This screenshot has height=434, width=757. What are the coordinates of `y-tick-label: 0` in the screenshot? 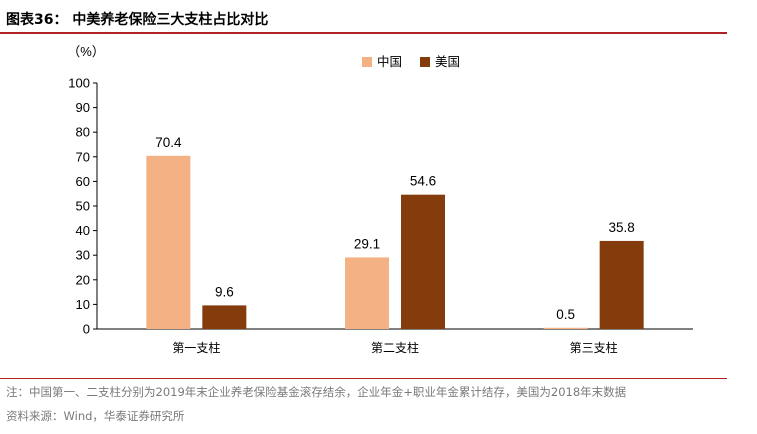 It's located at (86, 329).